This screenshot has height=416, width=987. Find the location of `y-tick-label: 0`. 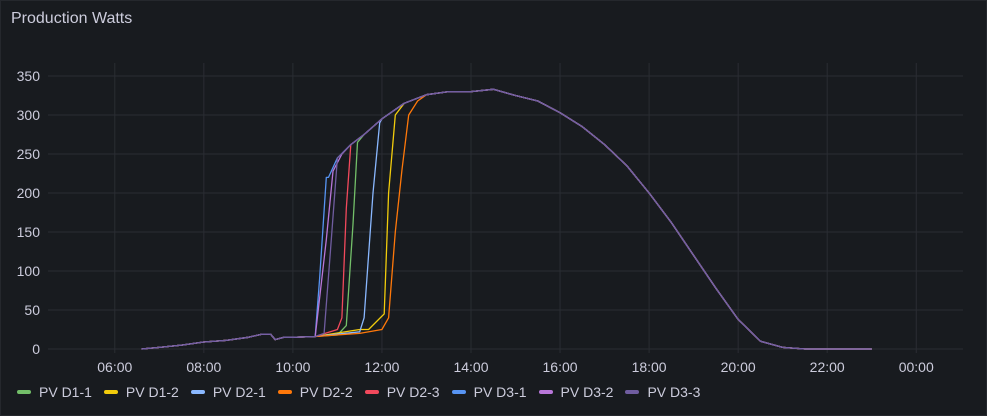

y-tick-label: 0 is located at coordinates (36, 349).